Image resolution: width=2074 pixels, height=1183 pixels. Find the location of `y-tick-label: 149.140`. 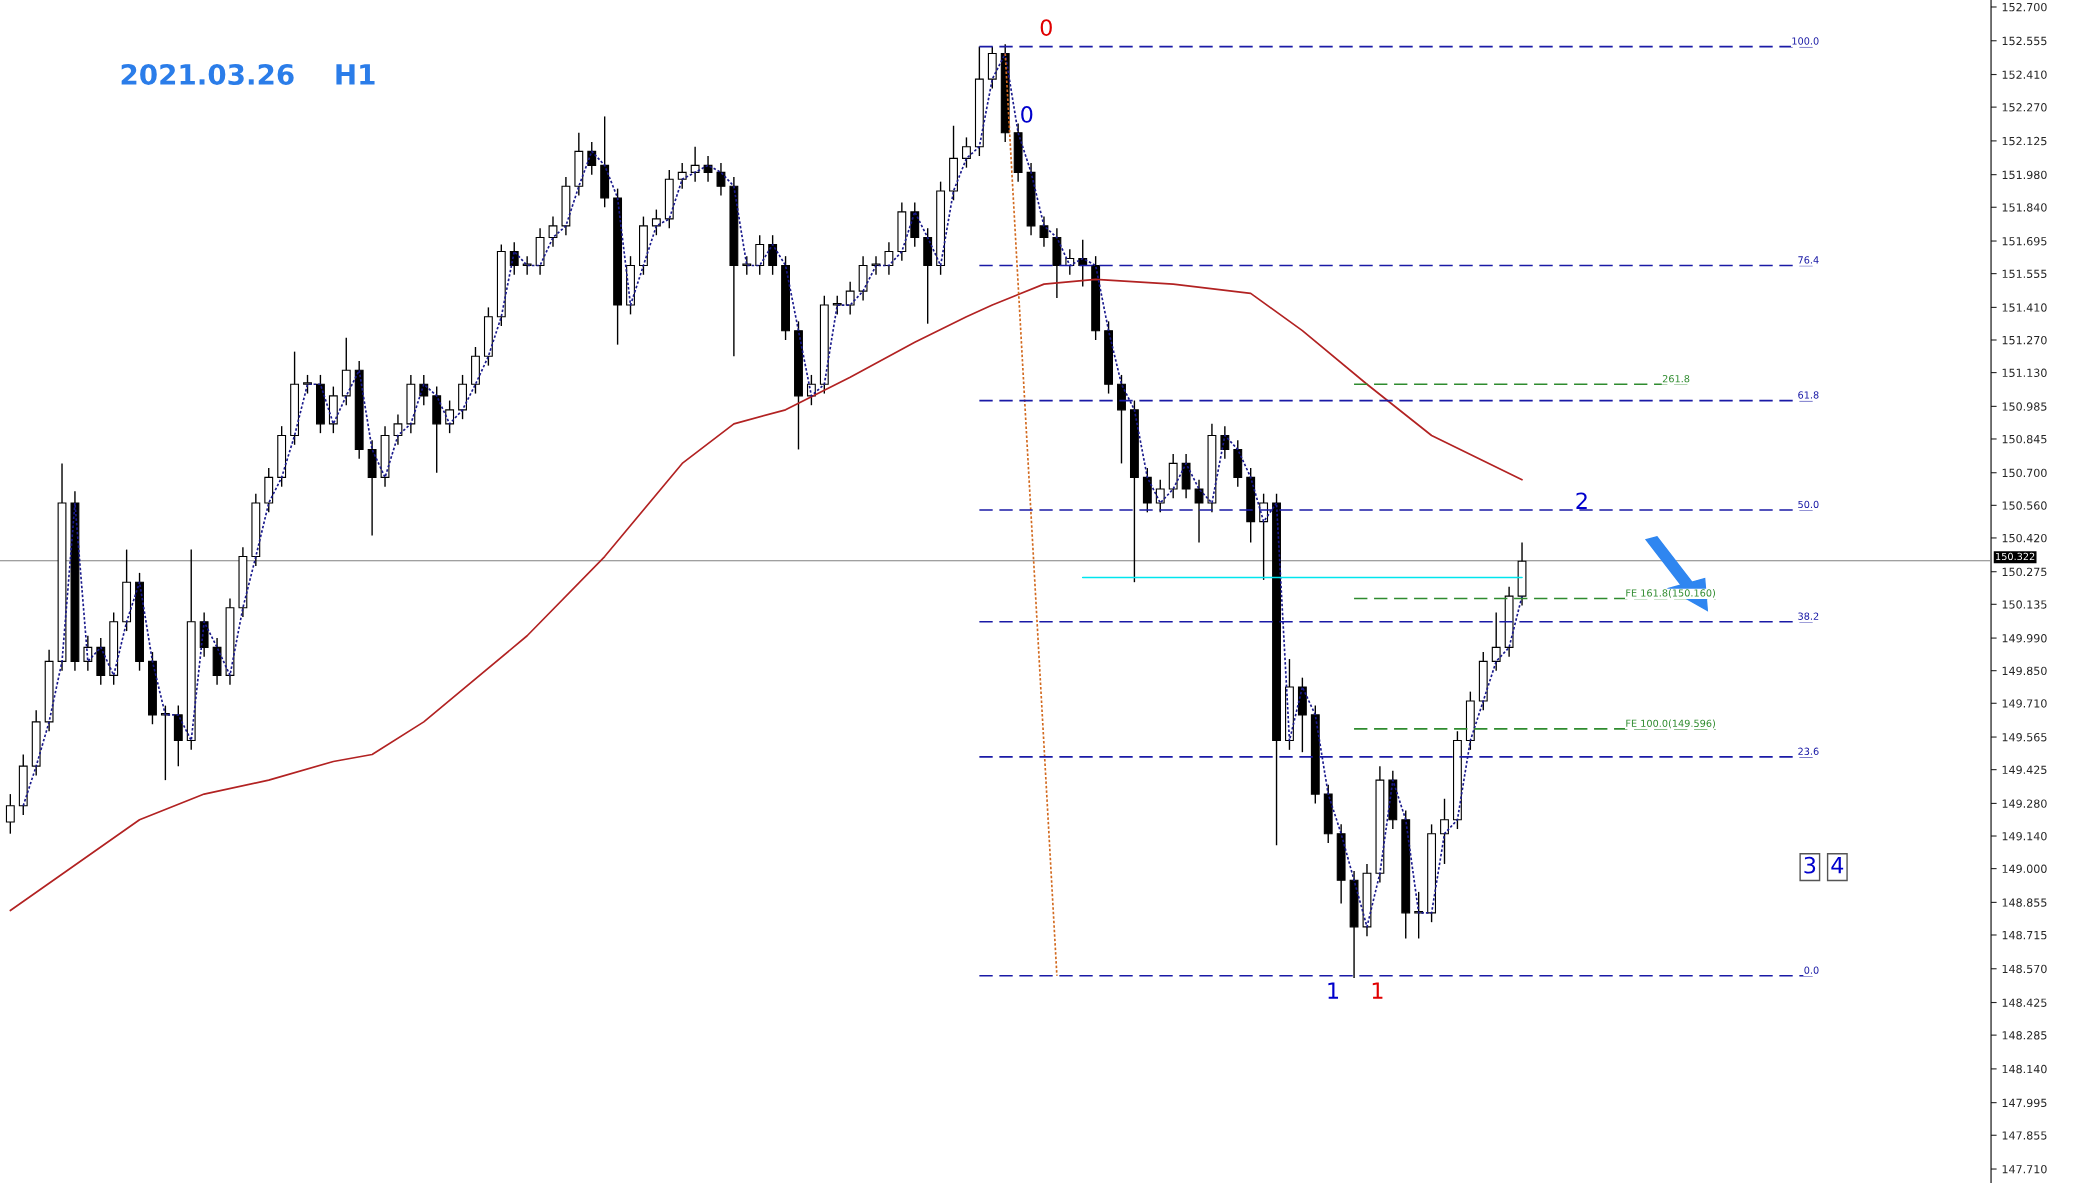

y-tick-label: 149.140 is located at coordinates (2024, 836).